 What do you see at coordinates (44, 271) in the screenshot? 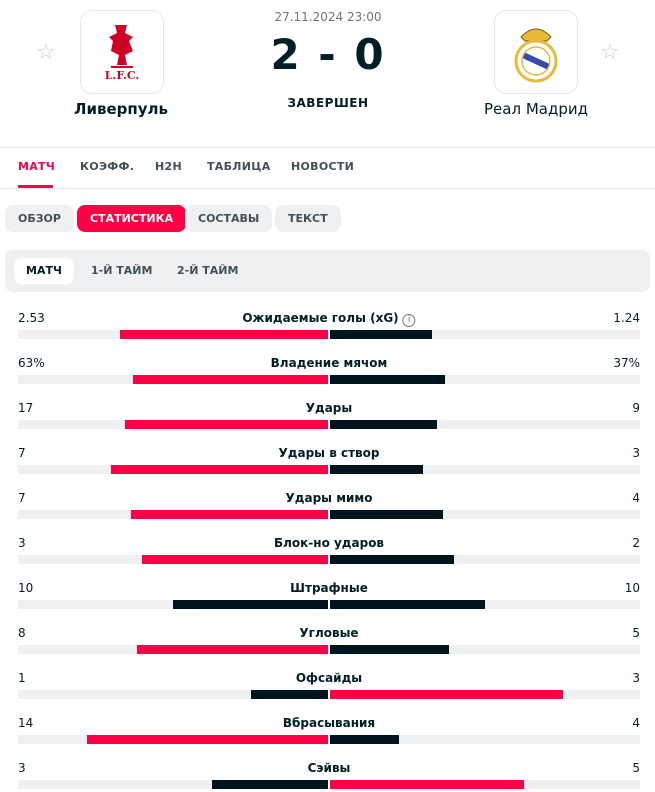
I see `period-tab: МАТЧ` at bounding box center [44, 271].